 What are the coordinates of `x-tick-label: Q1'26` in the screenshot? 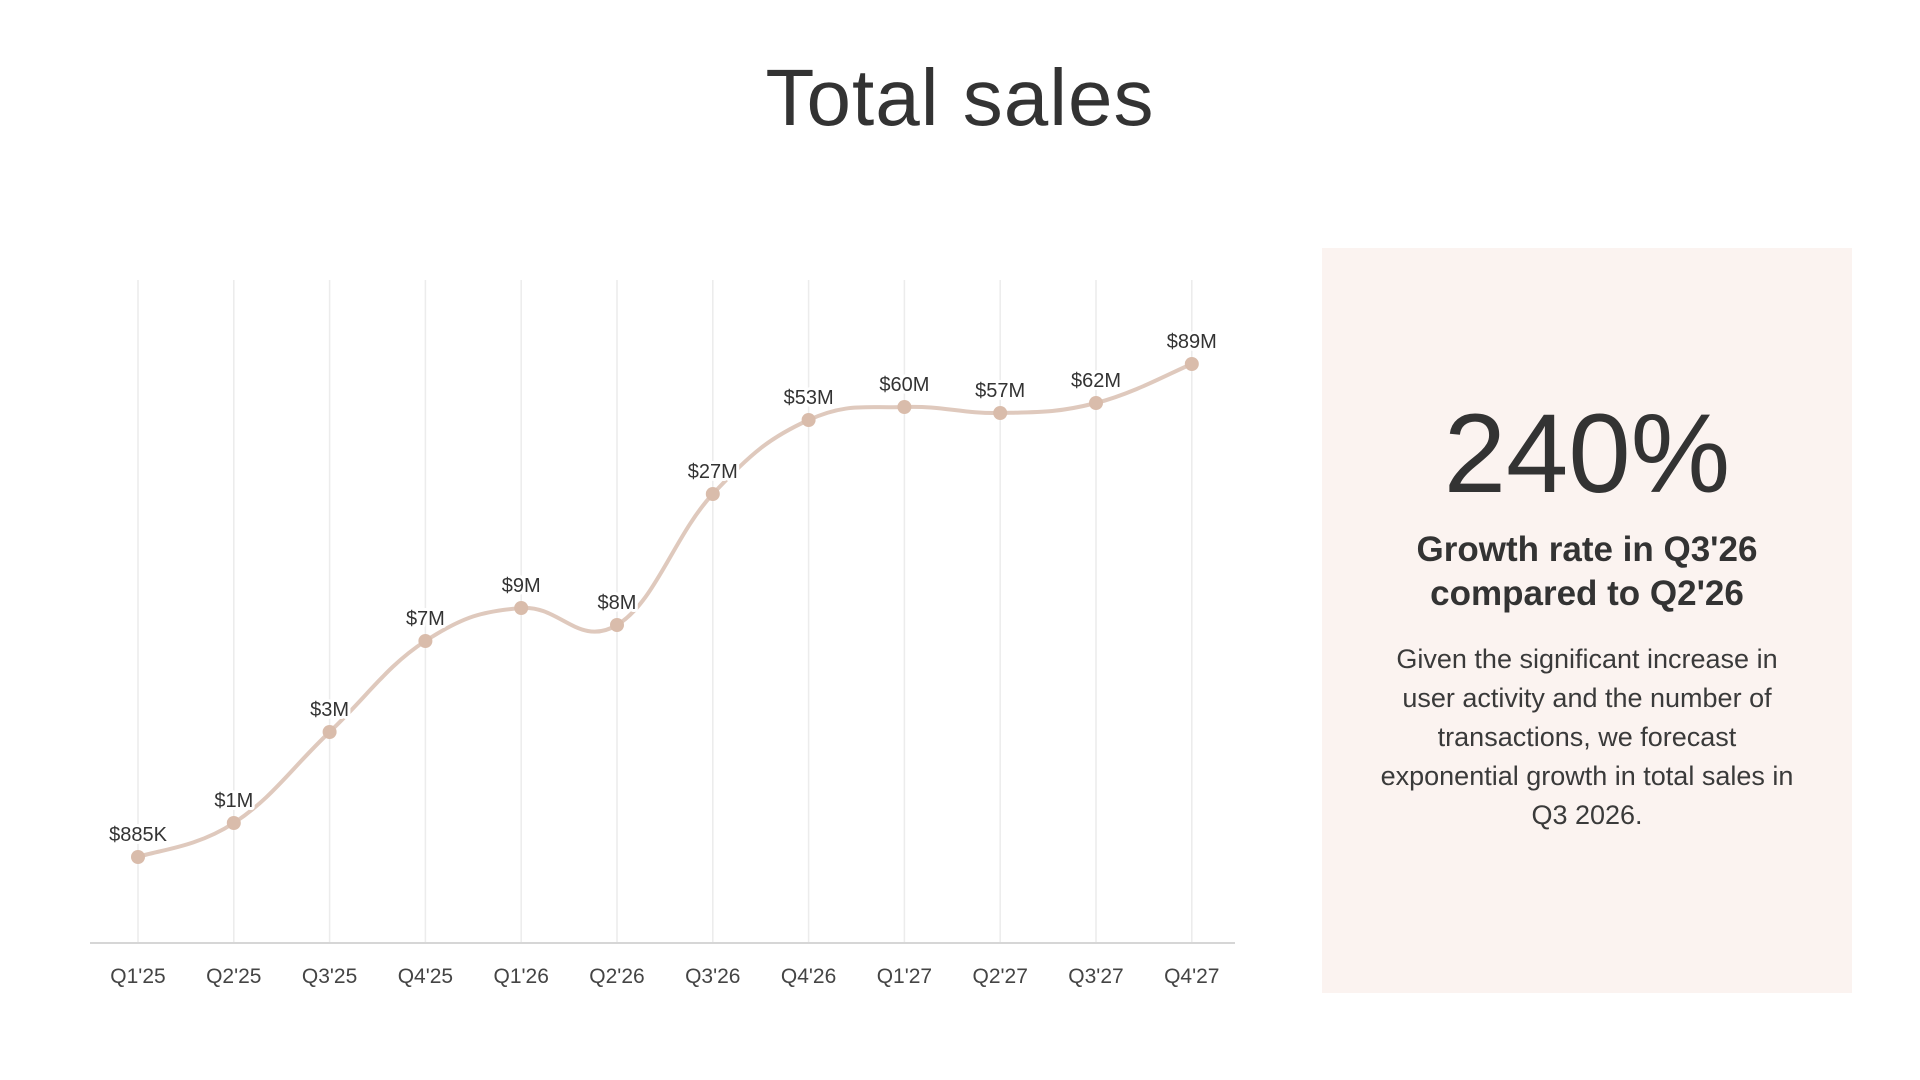 It's located at (521, 976).